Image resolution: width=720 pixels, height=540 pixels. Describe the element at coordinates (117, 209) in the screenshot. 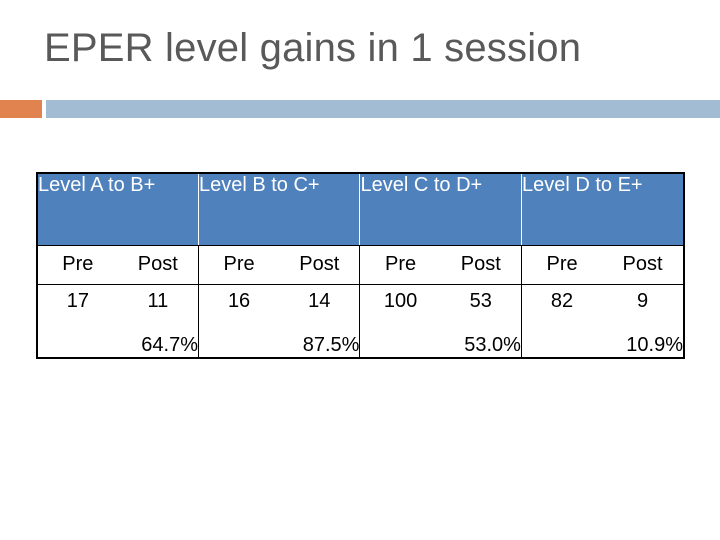

I see `group-header-a-b: Level A to B+` at that location.